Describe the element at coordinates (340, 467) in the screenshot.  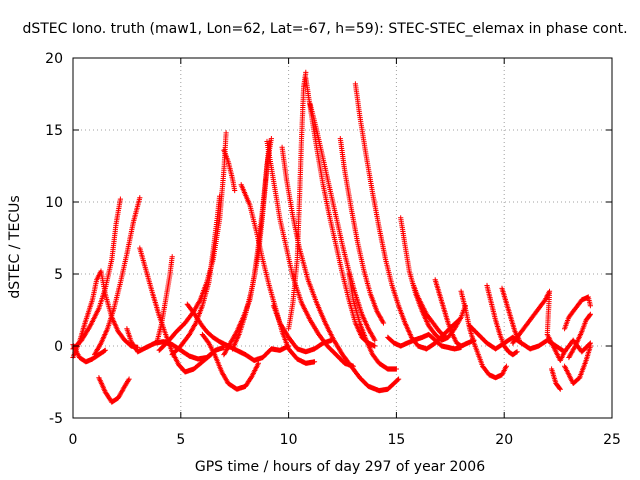
I see `x-axis-label: GPS time / hours of day 297 of year 2006` at that location.